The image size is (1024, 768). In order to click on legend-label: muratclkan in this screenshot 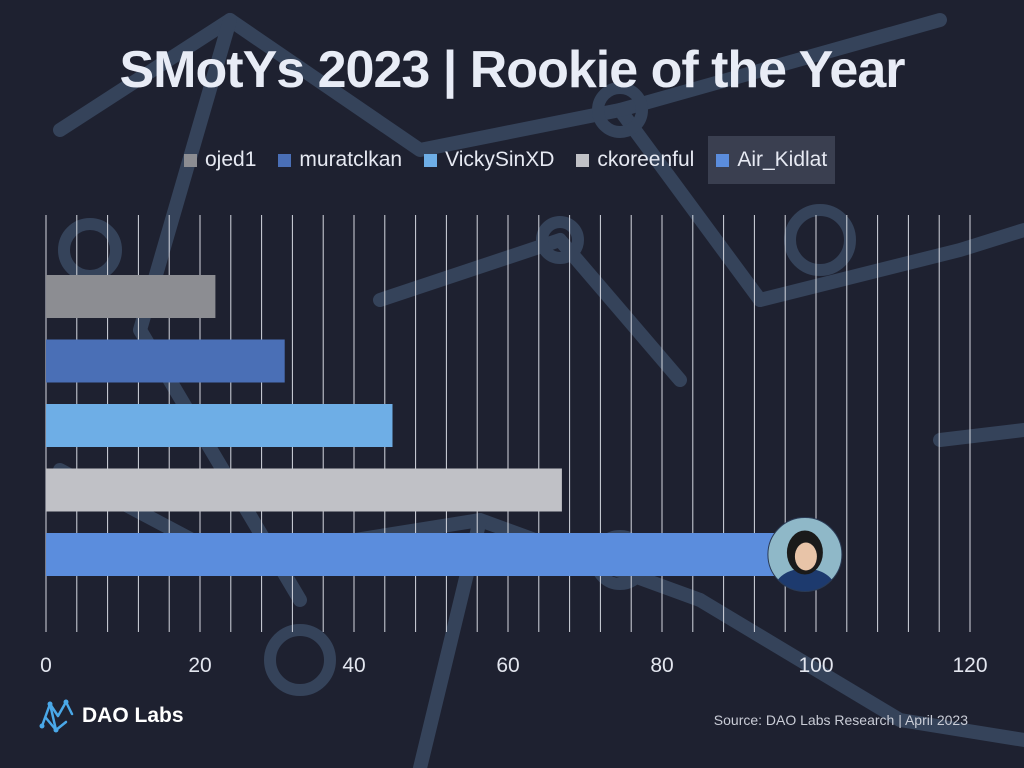, I will do `click(351, 159)`.